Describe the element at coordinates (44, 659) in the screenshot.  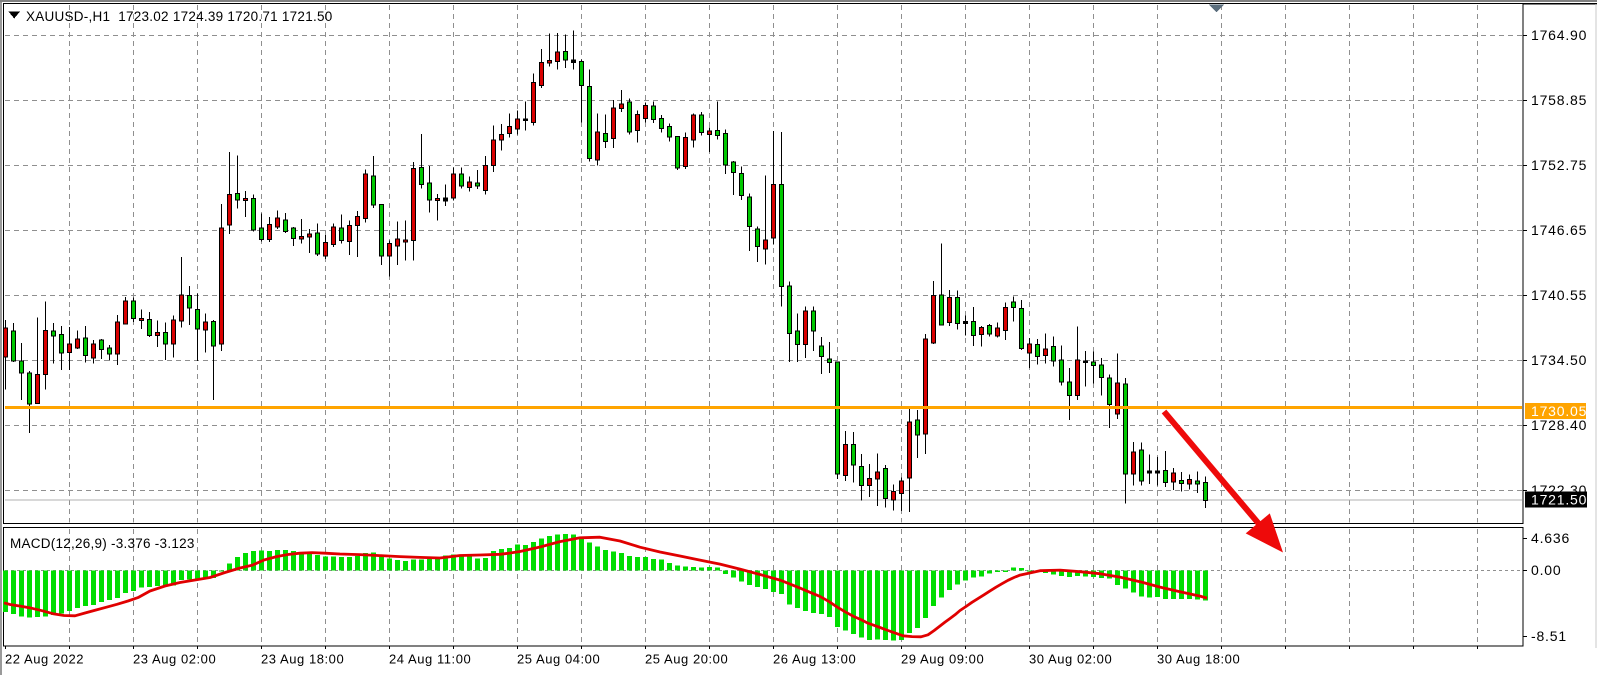
I see `svg-text: 22 Aug 2022` at that location.